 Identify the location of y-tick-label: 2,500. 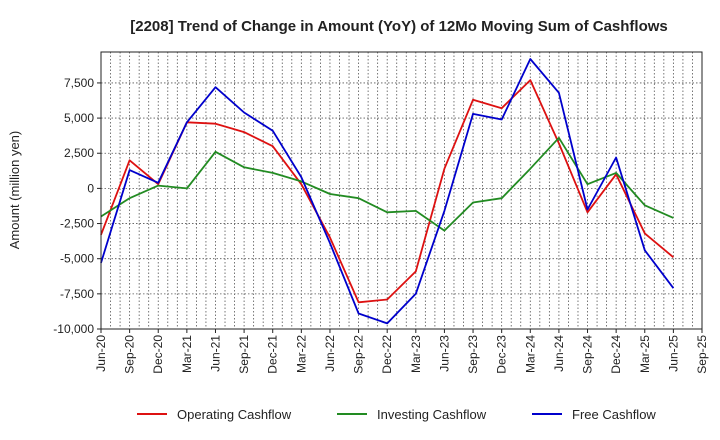
(79, 153).